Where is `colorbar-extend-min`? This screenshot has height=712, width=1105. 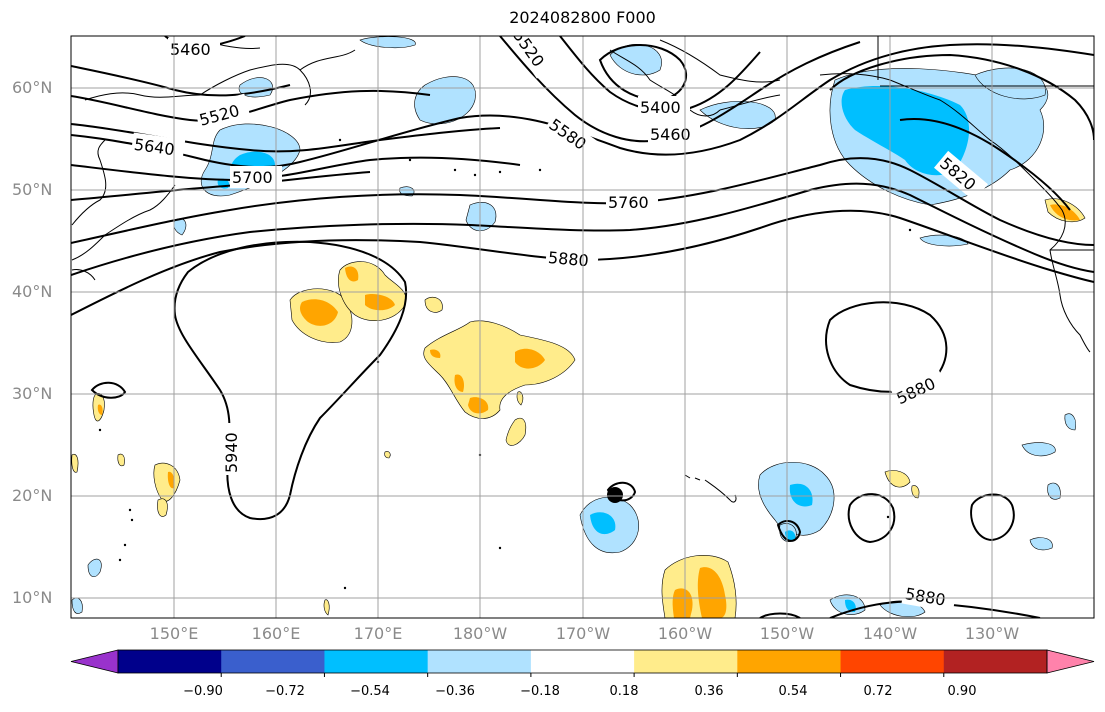 colorbar-extend-min is located at coordinates (94, 661).